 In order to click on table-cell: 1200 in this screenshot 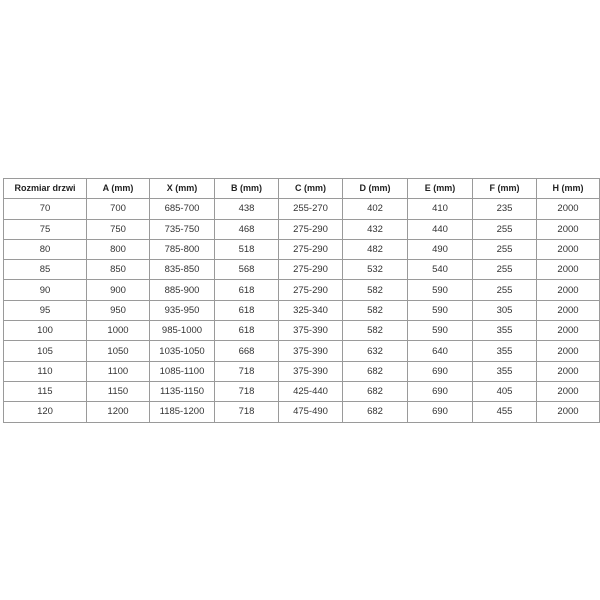, I will do `click(118, 412)`.